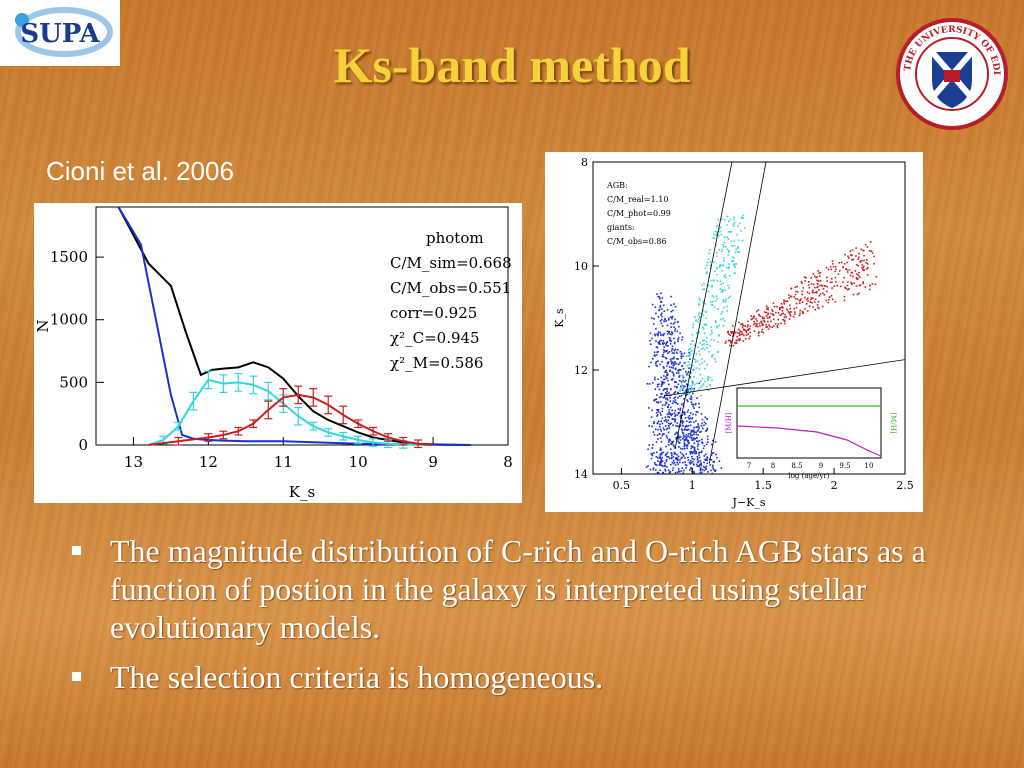  What do you see at coordinates (703, 305) in the screenshot?
I see `selection-line` at bounding box center [703, 305].